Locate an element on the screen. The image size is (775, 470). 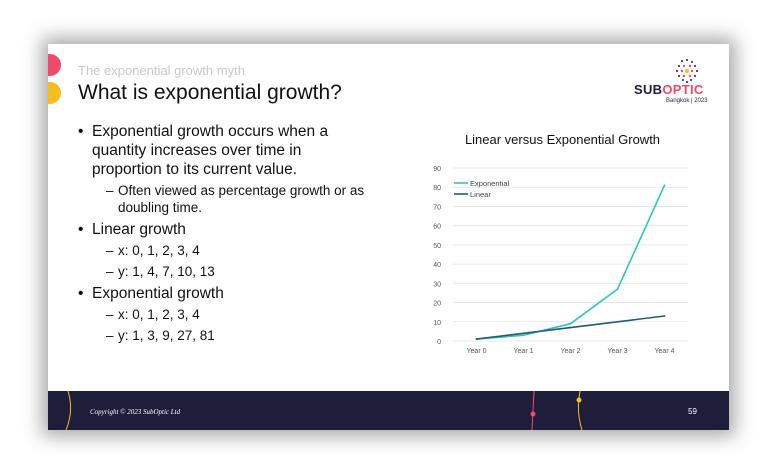
chart-title: Linear versus Exponential Growth is located at coordinates (562, 139).